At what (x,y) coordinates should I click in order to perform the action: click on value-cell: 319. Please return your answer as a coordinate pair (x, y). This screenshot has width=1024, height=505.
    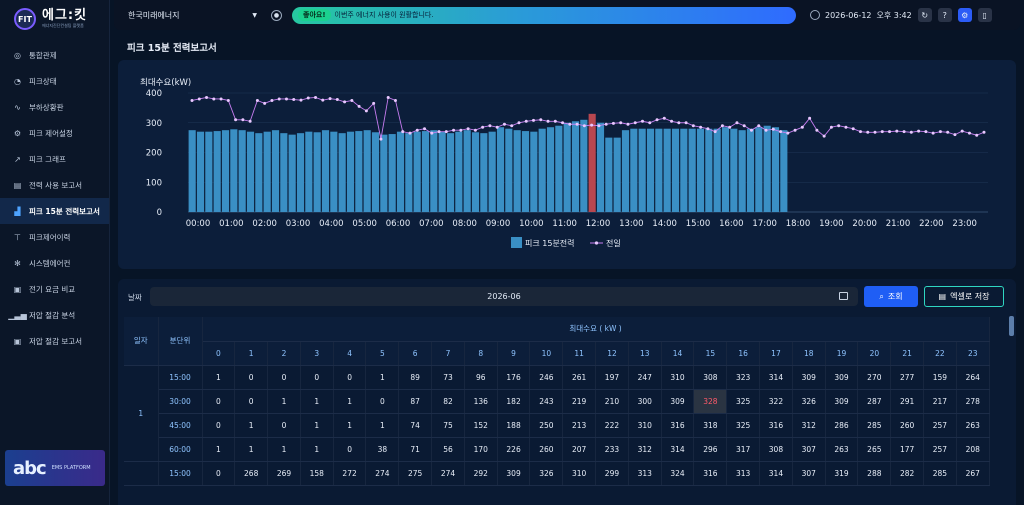
    Looking at the image, I should click on (842, 473).